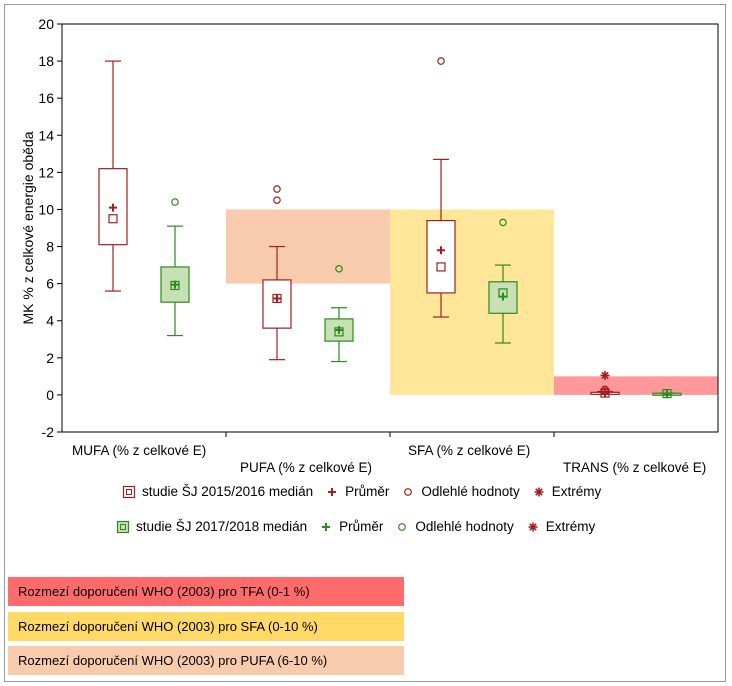 Image resolution: width=732 pixels, height=686 pixels. What do you see at coordinates (228, 491) in the screenshot?
I see `legend-box-label-1: studie ŠJ 2015/2016 medián` at bounding box center [228, 491].